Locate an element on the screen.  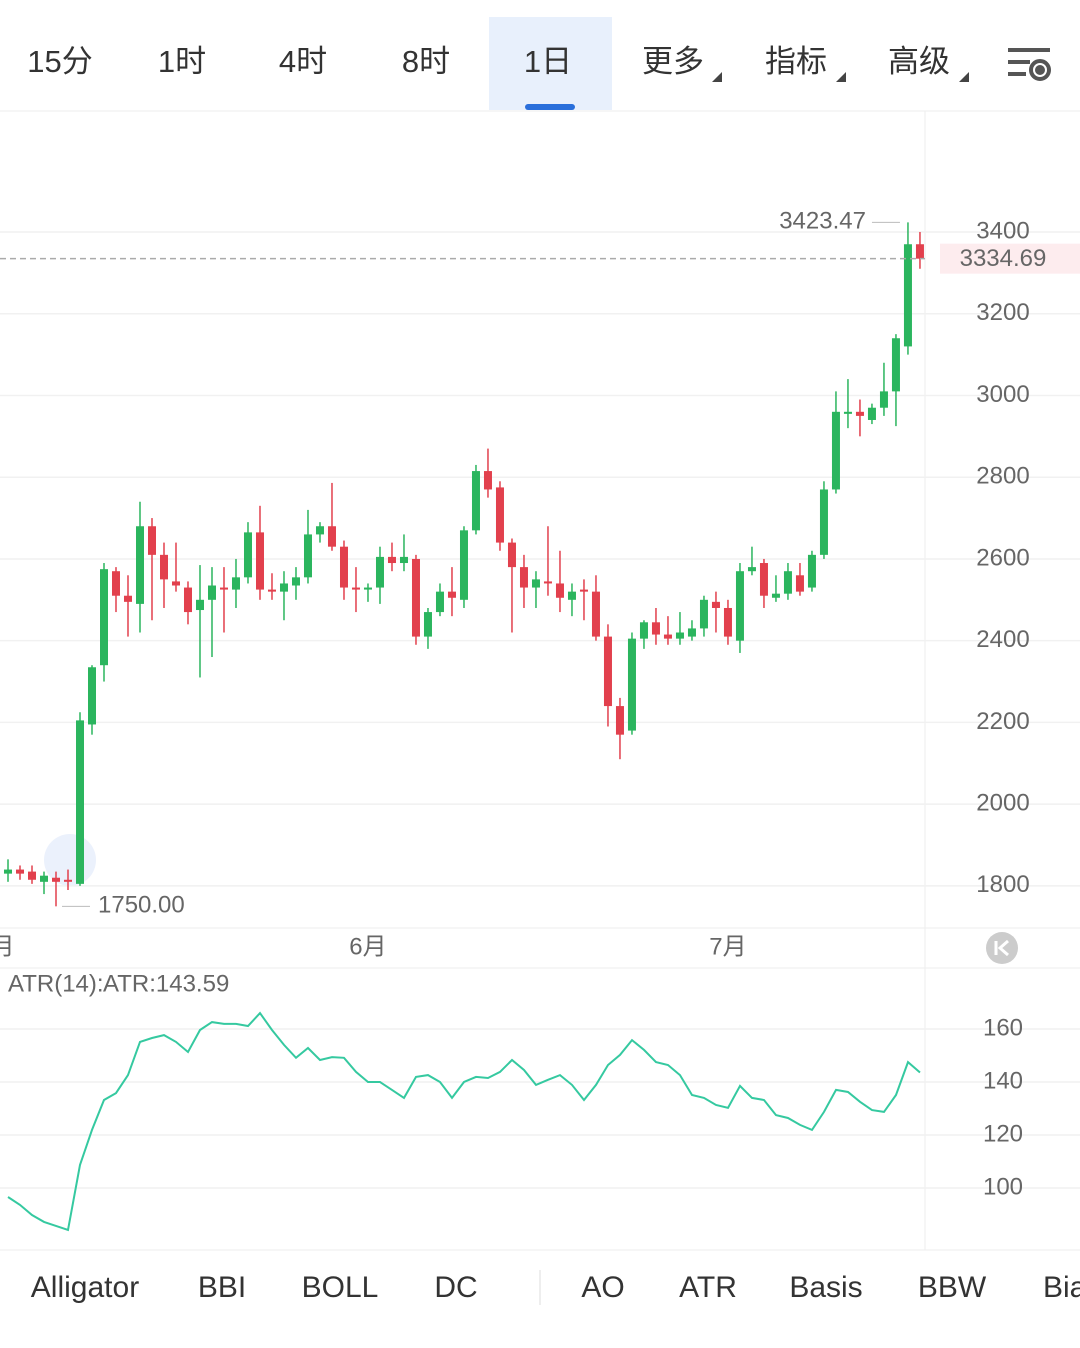
indicator-tab: Basis is located at coordinates (825, 1287).